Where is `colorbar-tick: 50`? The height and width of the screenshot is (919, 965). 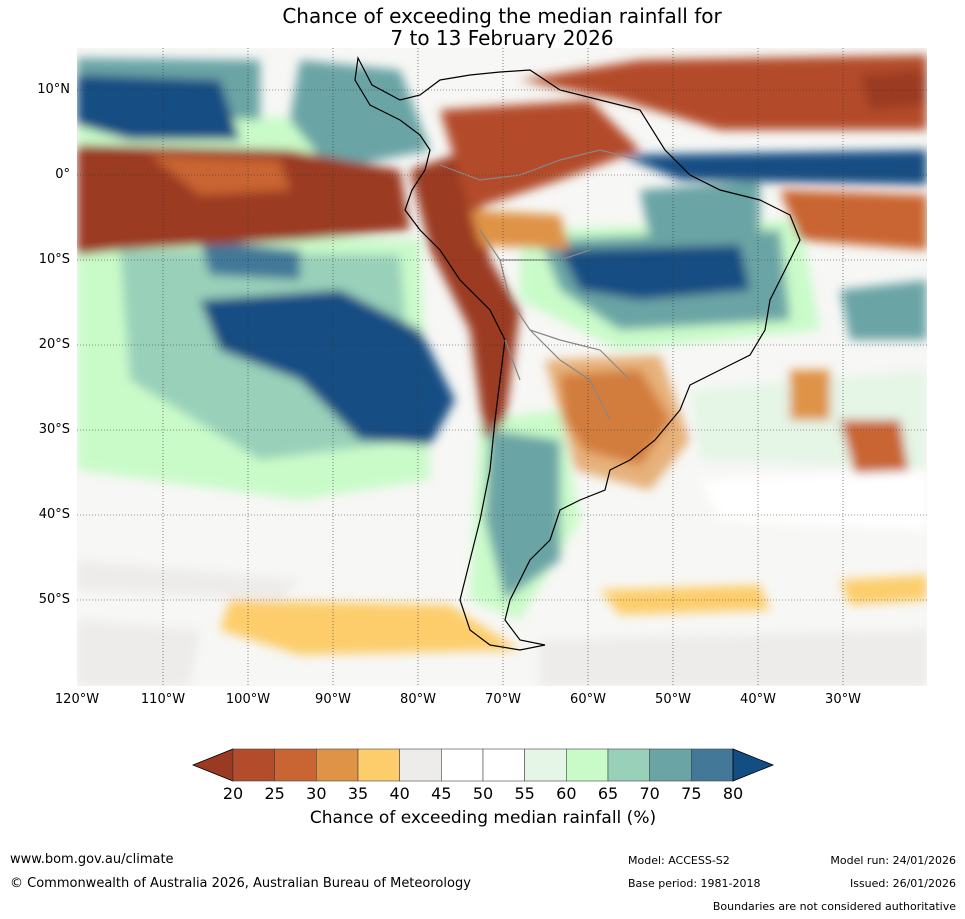 colorbar-tick: 50 is located at coordinates (483, 793).